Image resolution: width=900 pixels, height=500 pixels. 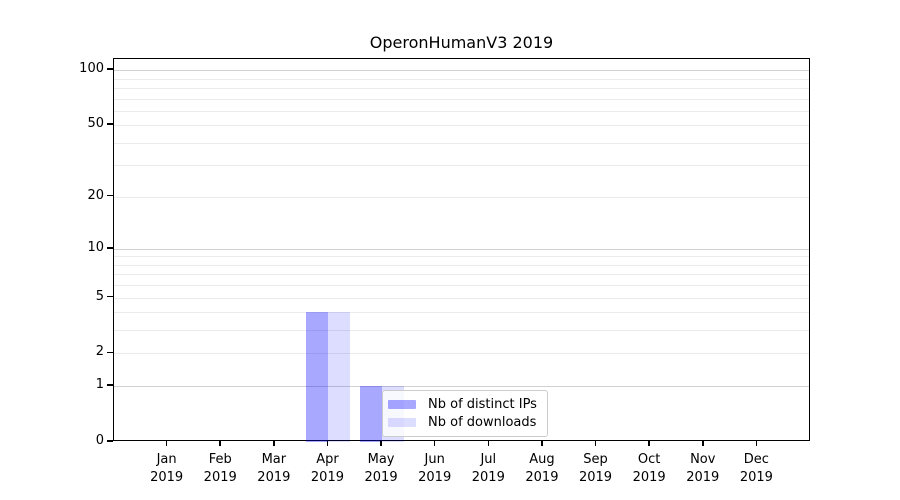 I want to click on x-tick-label: Jul 2019, so click(x=488, y=468).